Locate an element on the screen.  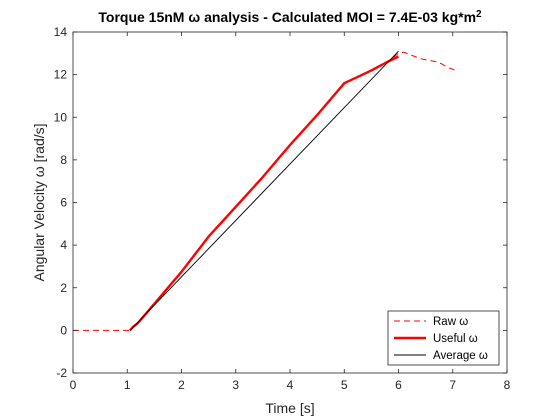
x-tick-label: 3 is located at coordinates (235, 385).